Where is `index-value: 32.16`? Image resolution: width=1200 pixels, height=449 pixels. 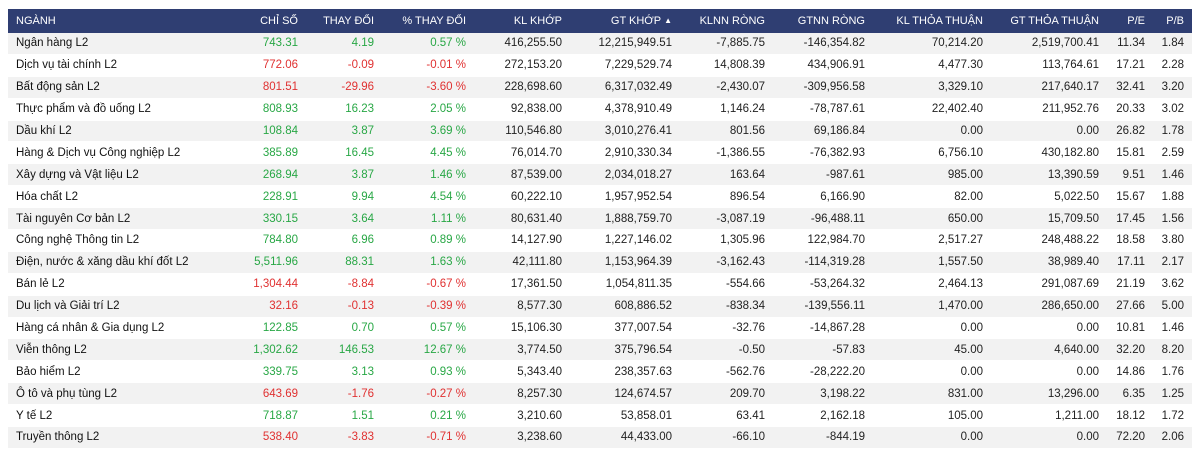
index-value: 32.16 is located at coordinates (270, 306).